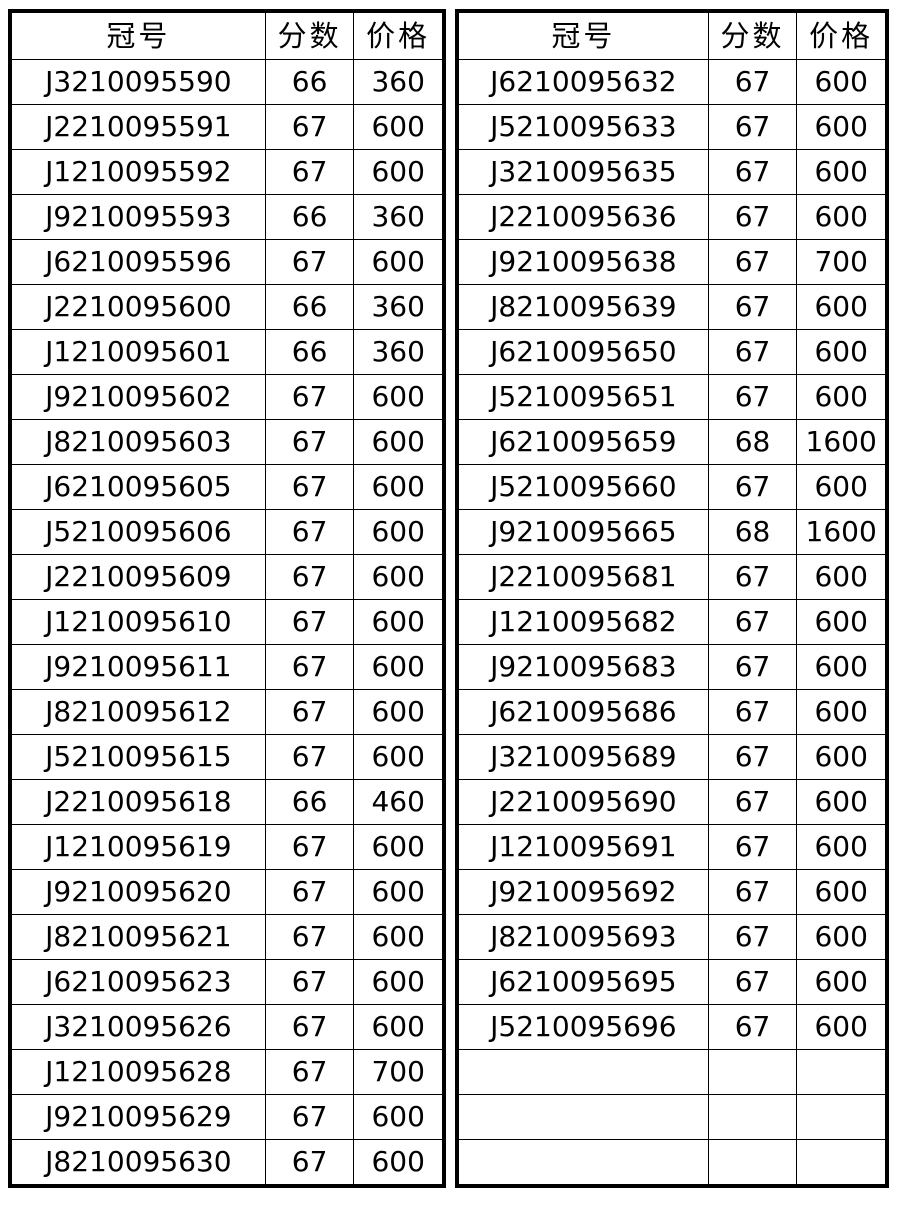  I want to click on table-row: J1210095619 67 600, so click(227, 847).